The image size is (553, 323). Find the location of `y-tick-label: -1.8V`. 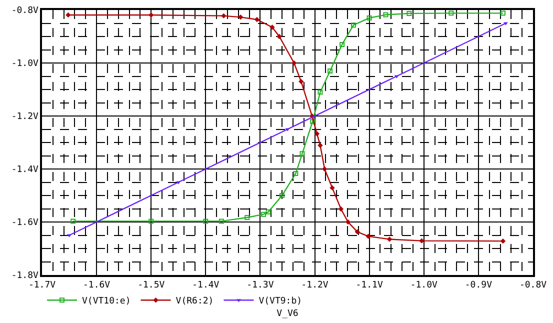

y-tick-label: -1.8V is located at coordinates (25, 276).